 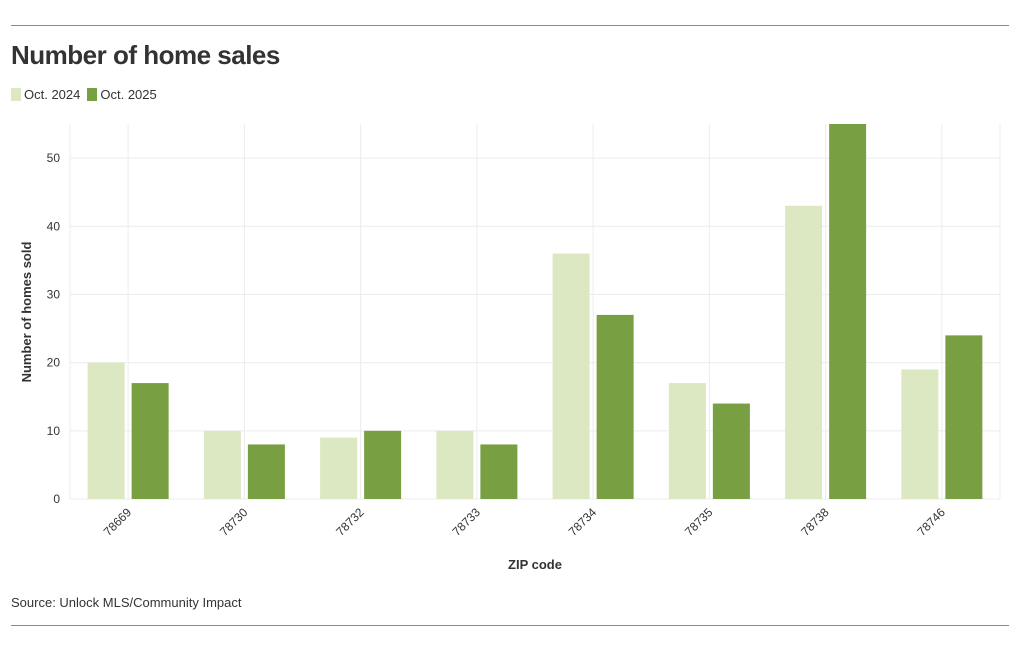 I want to click on chart-title: Number of home sales, so click(x=145, y=55).